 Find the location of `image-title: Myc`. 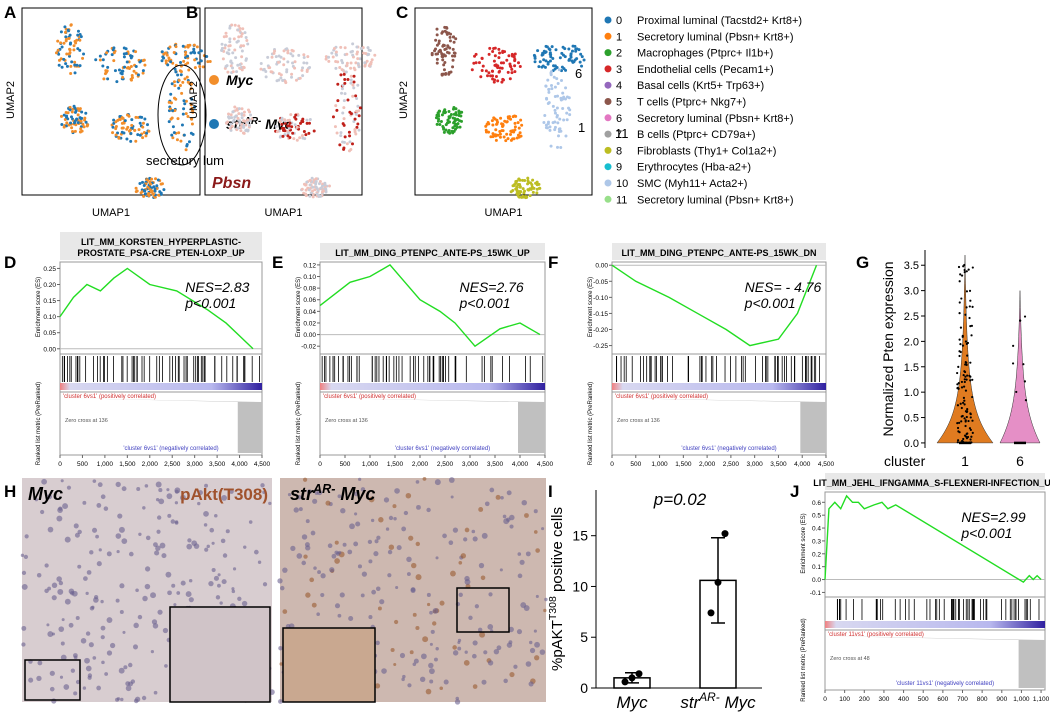

image-title: Myc is located at coordinates (45, 494).